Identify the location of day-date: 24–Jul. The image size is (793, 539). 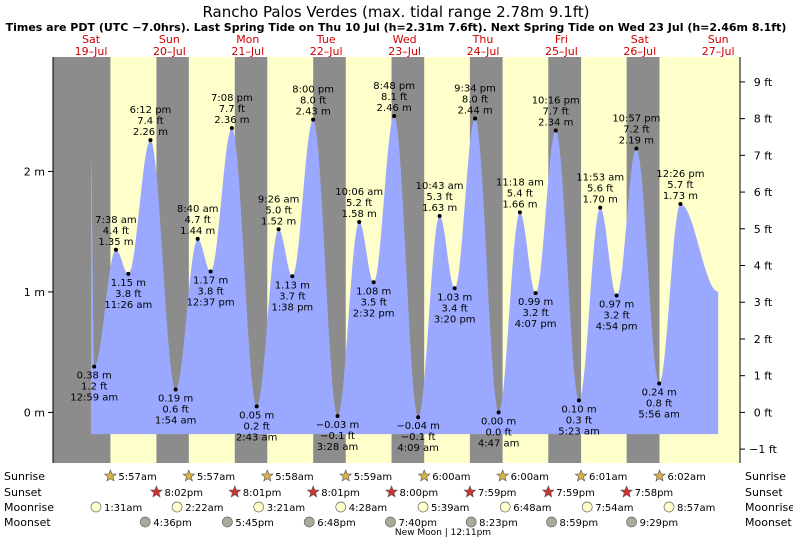
(483, 51).